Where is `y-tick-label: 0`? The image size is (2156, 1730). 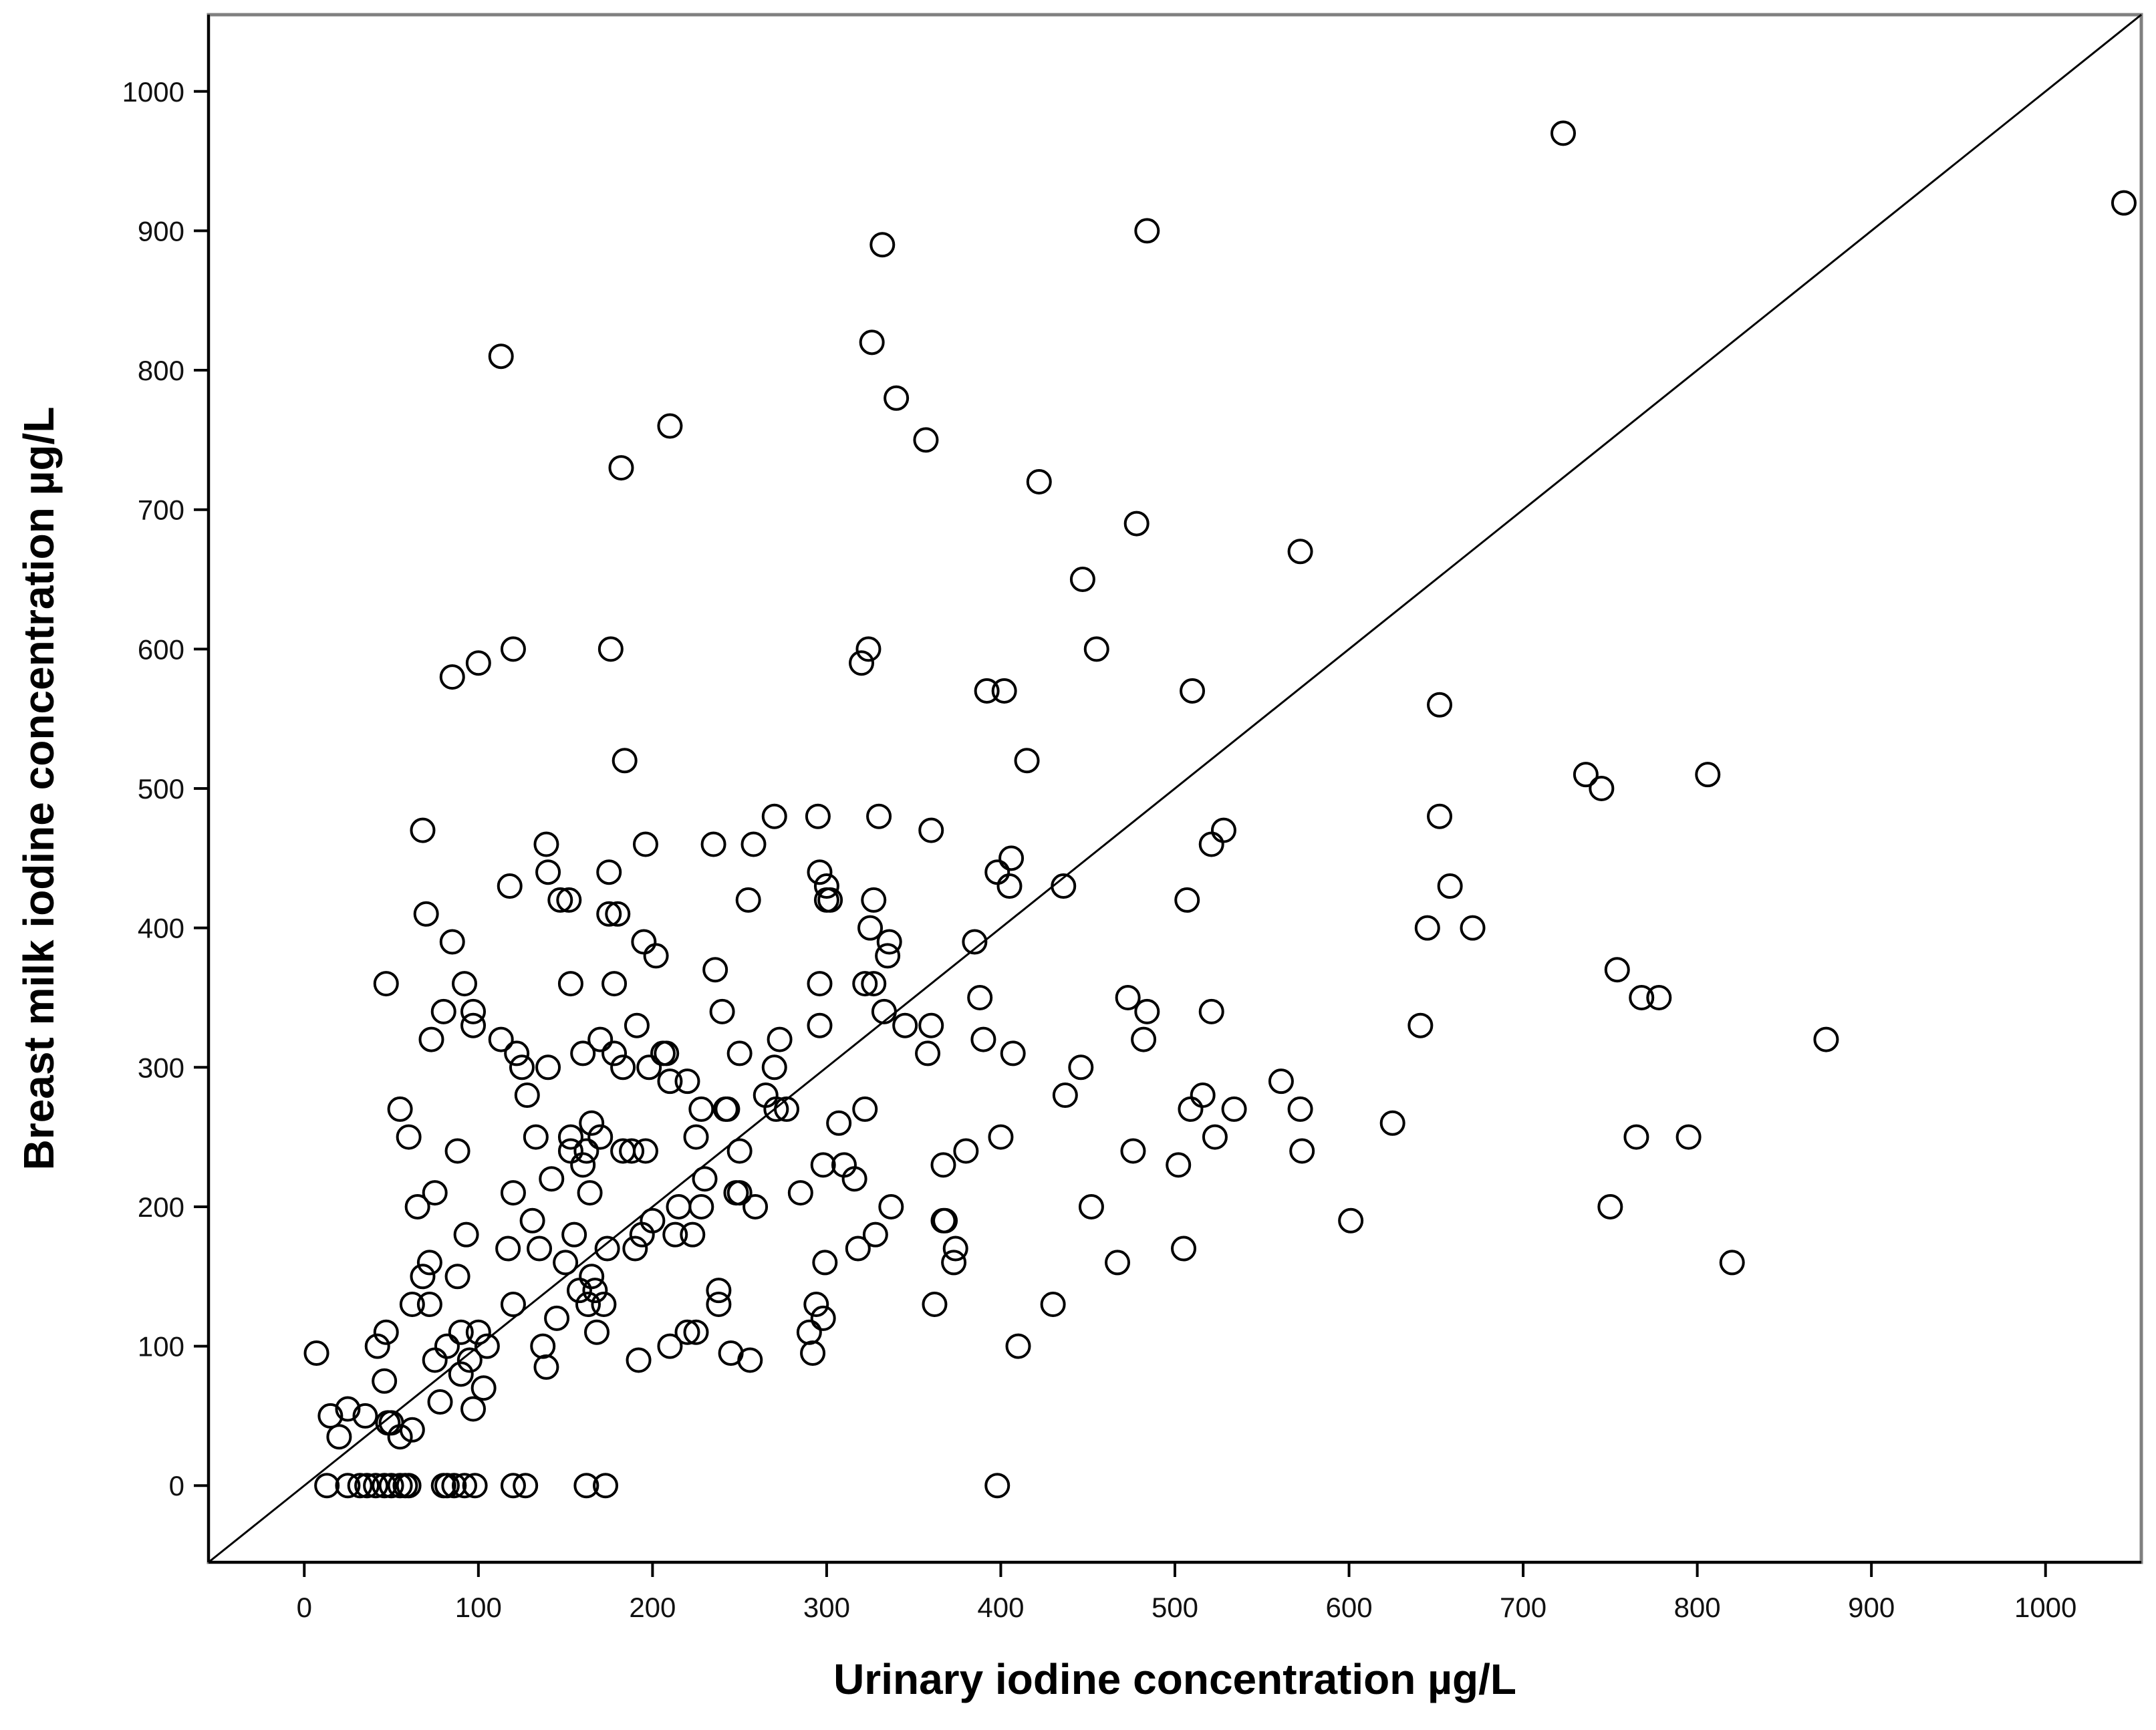
y-tick-label: 0 is located at coordinates (176, 1485).